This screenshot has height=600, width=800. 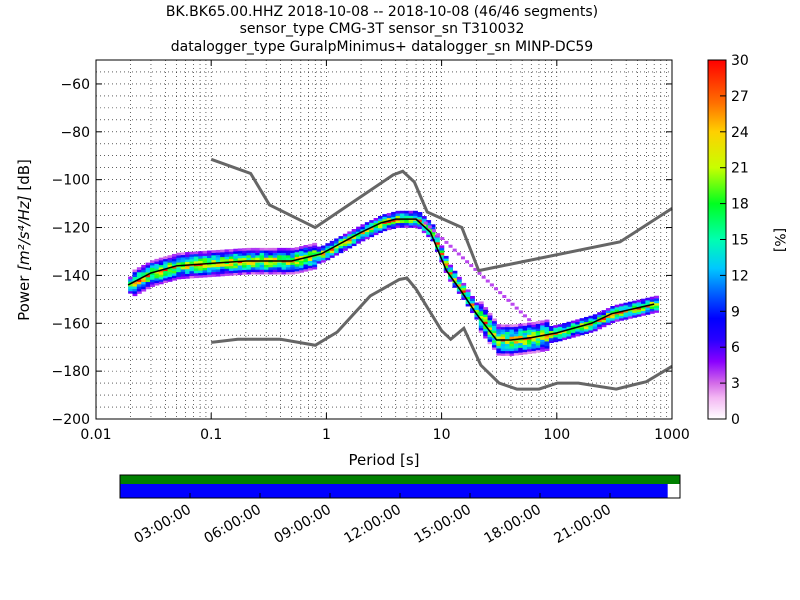 What do you see at coordinates (734, 240) in the screenshot?
I see `colorbar-ticks: 0 3 6 9 12 15 18 21 24 27 30` at bounding box center [734, 240].